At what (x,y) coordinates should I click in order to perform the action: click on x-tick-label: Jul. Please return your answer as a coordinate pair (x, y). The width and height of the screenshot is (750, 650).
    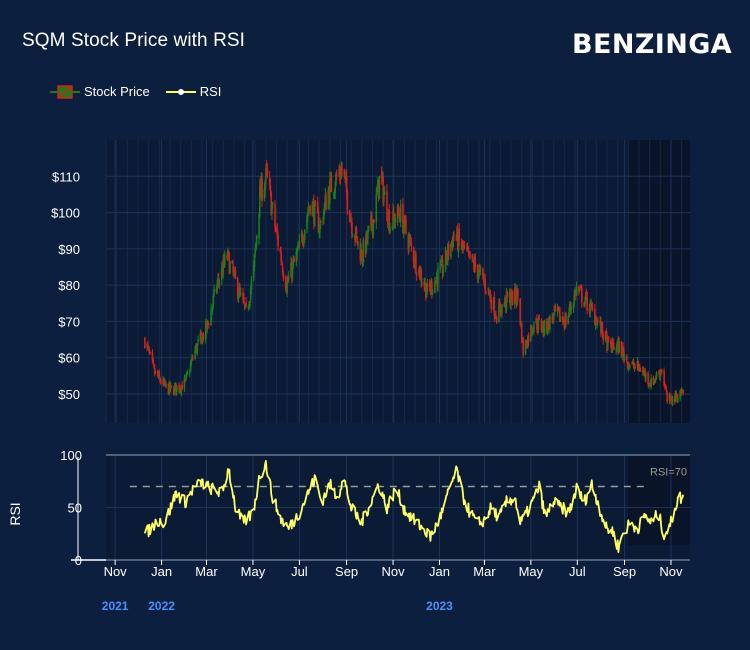
    Looking at the image, I should click on (299, 571).